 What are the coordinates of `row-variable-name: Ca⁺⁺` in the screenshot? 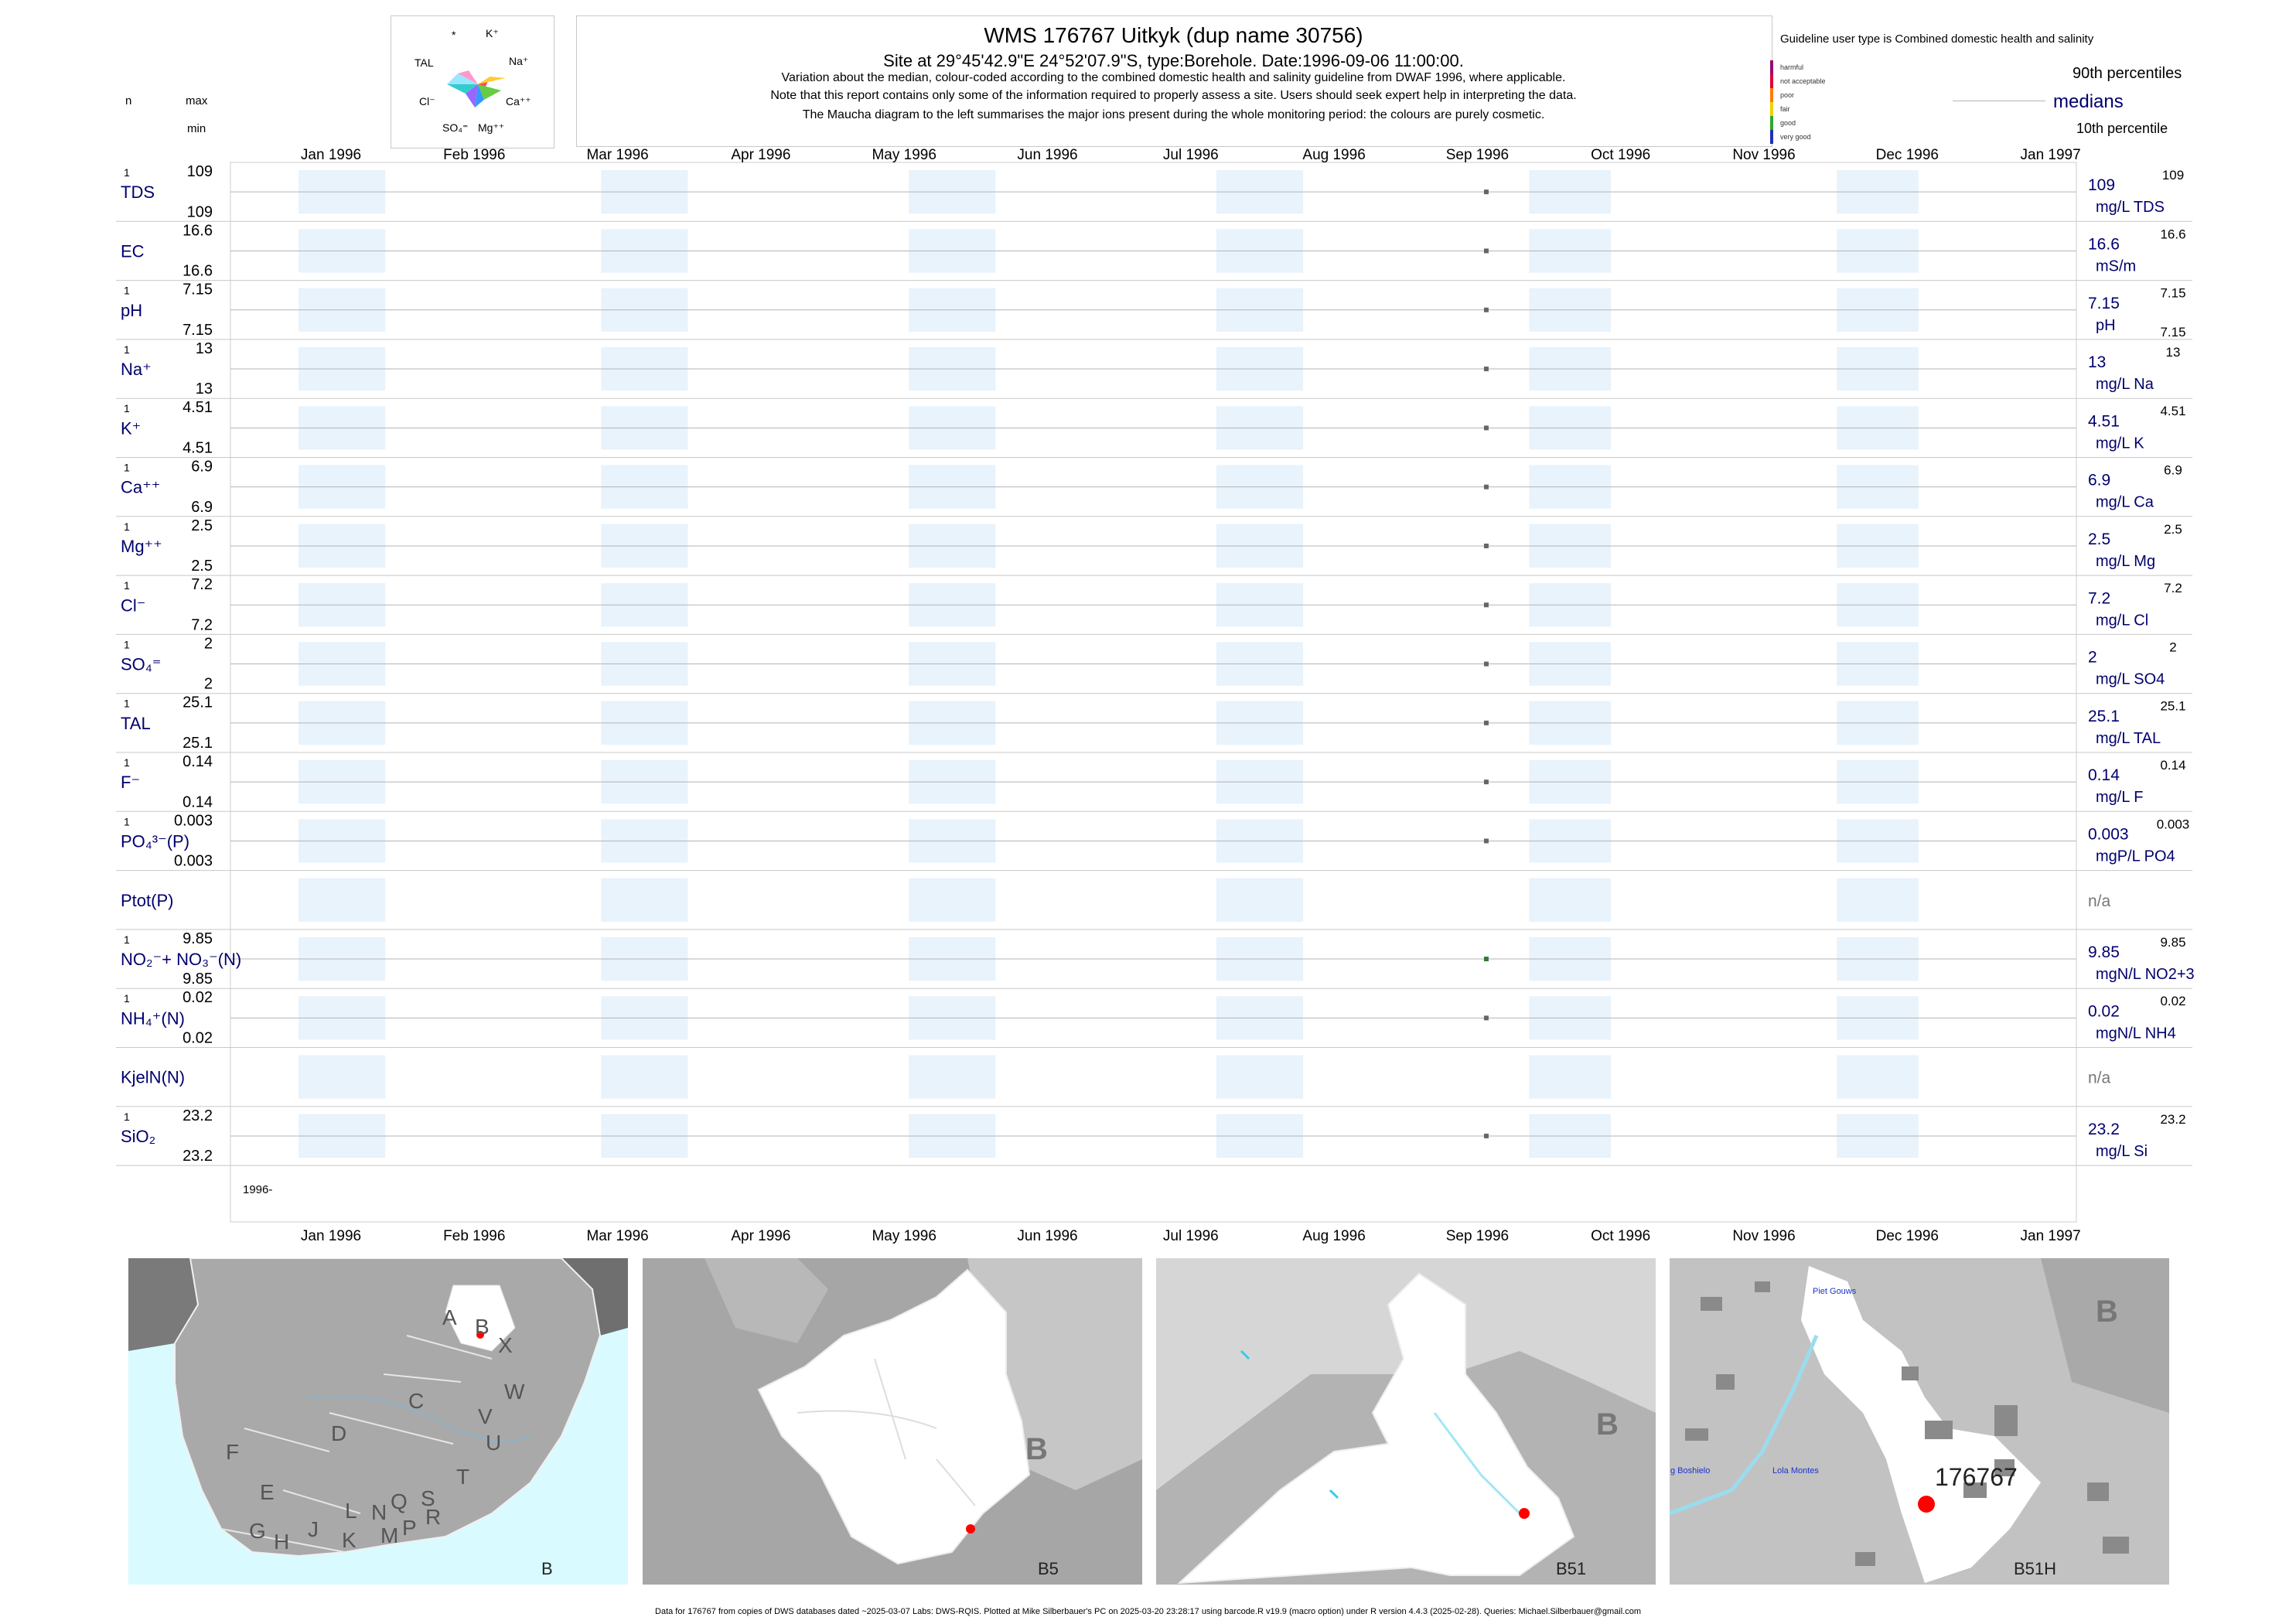 It's located at (140, 487).